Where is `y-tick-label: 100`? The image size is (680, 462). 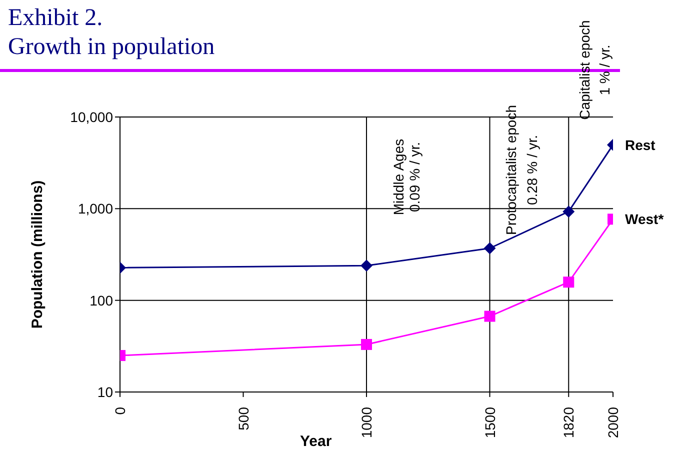 y-tick-label: 100 is located at coordinates (102, 300).